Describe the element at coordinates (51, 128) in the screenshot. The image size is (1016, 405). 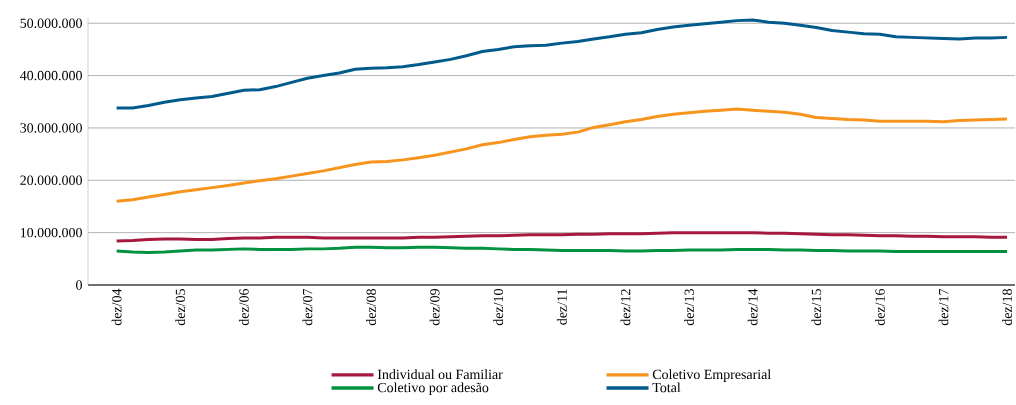
I see `y-tick-label: 30.000.000` at that location.